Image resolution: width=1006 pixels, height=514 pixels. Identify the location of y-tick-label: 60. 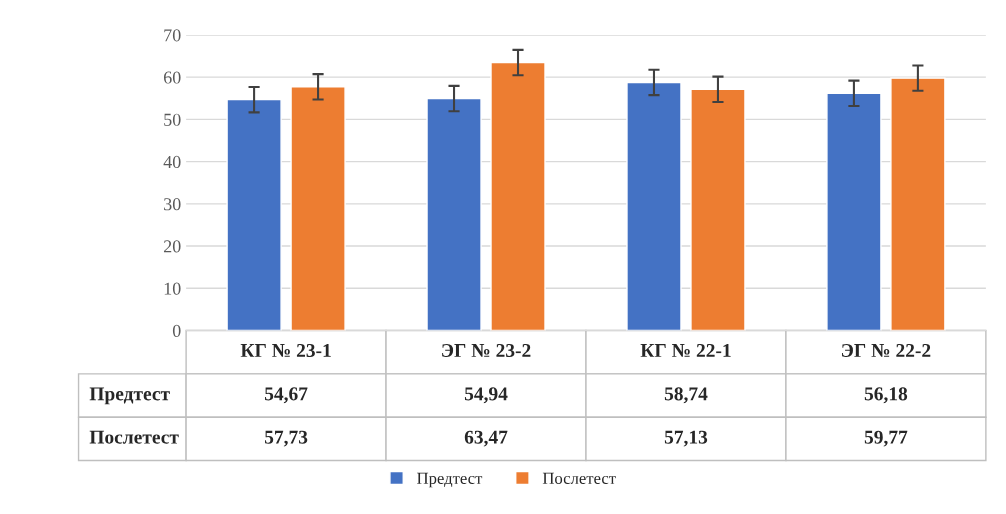
(172, 77).